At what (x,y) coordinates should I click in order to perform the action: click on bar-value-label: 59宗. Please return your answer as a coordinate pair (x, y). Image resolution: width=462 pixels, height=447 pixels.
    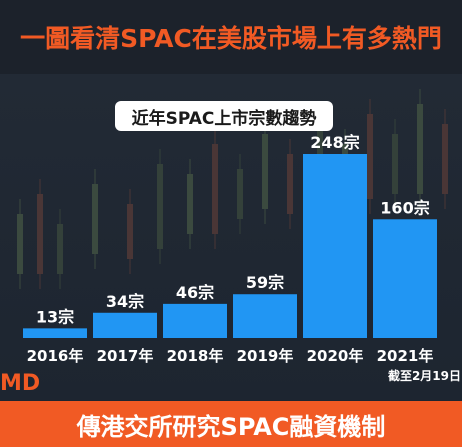
    Looking at the image, I should click on (265, 282).